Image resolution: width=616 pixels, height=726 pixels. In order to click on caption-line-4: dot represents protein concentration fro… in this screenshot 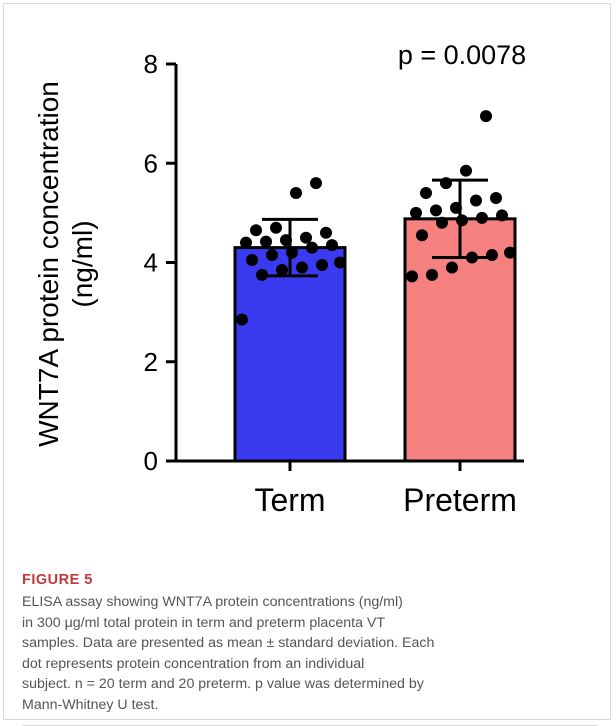, I will do `click(193, 663)`.